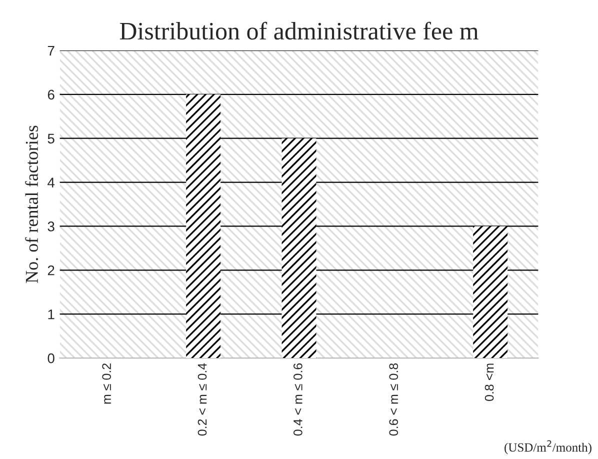 The image size is (598, 459). What do you see at coordinates (51, 183) in the screenshot?
I see `y-tick-label: 4` at bounding box center [51, 183].